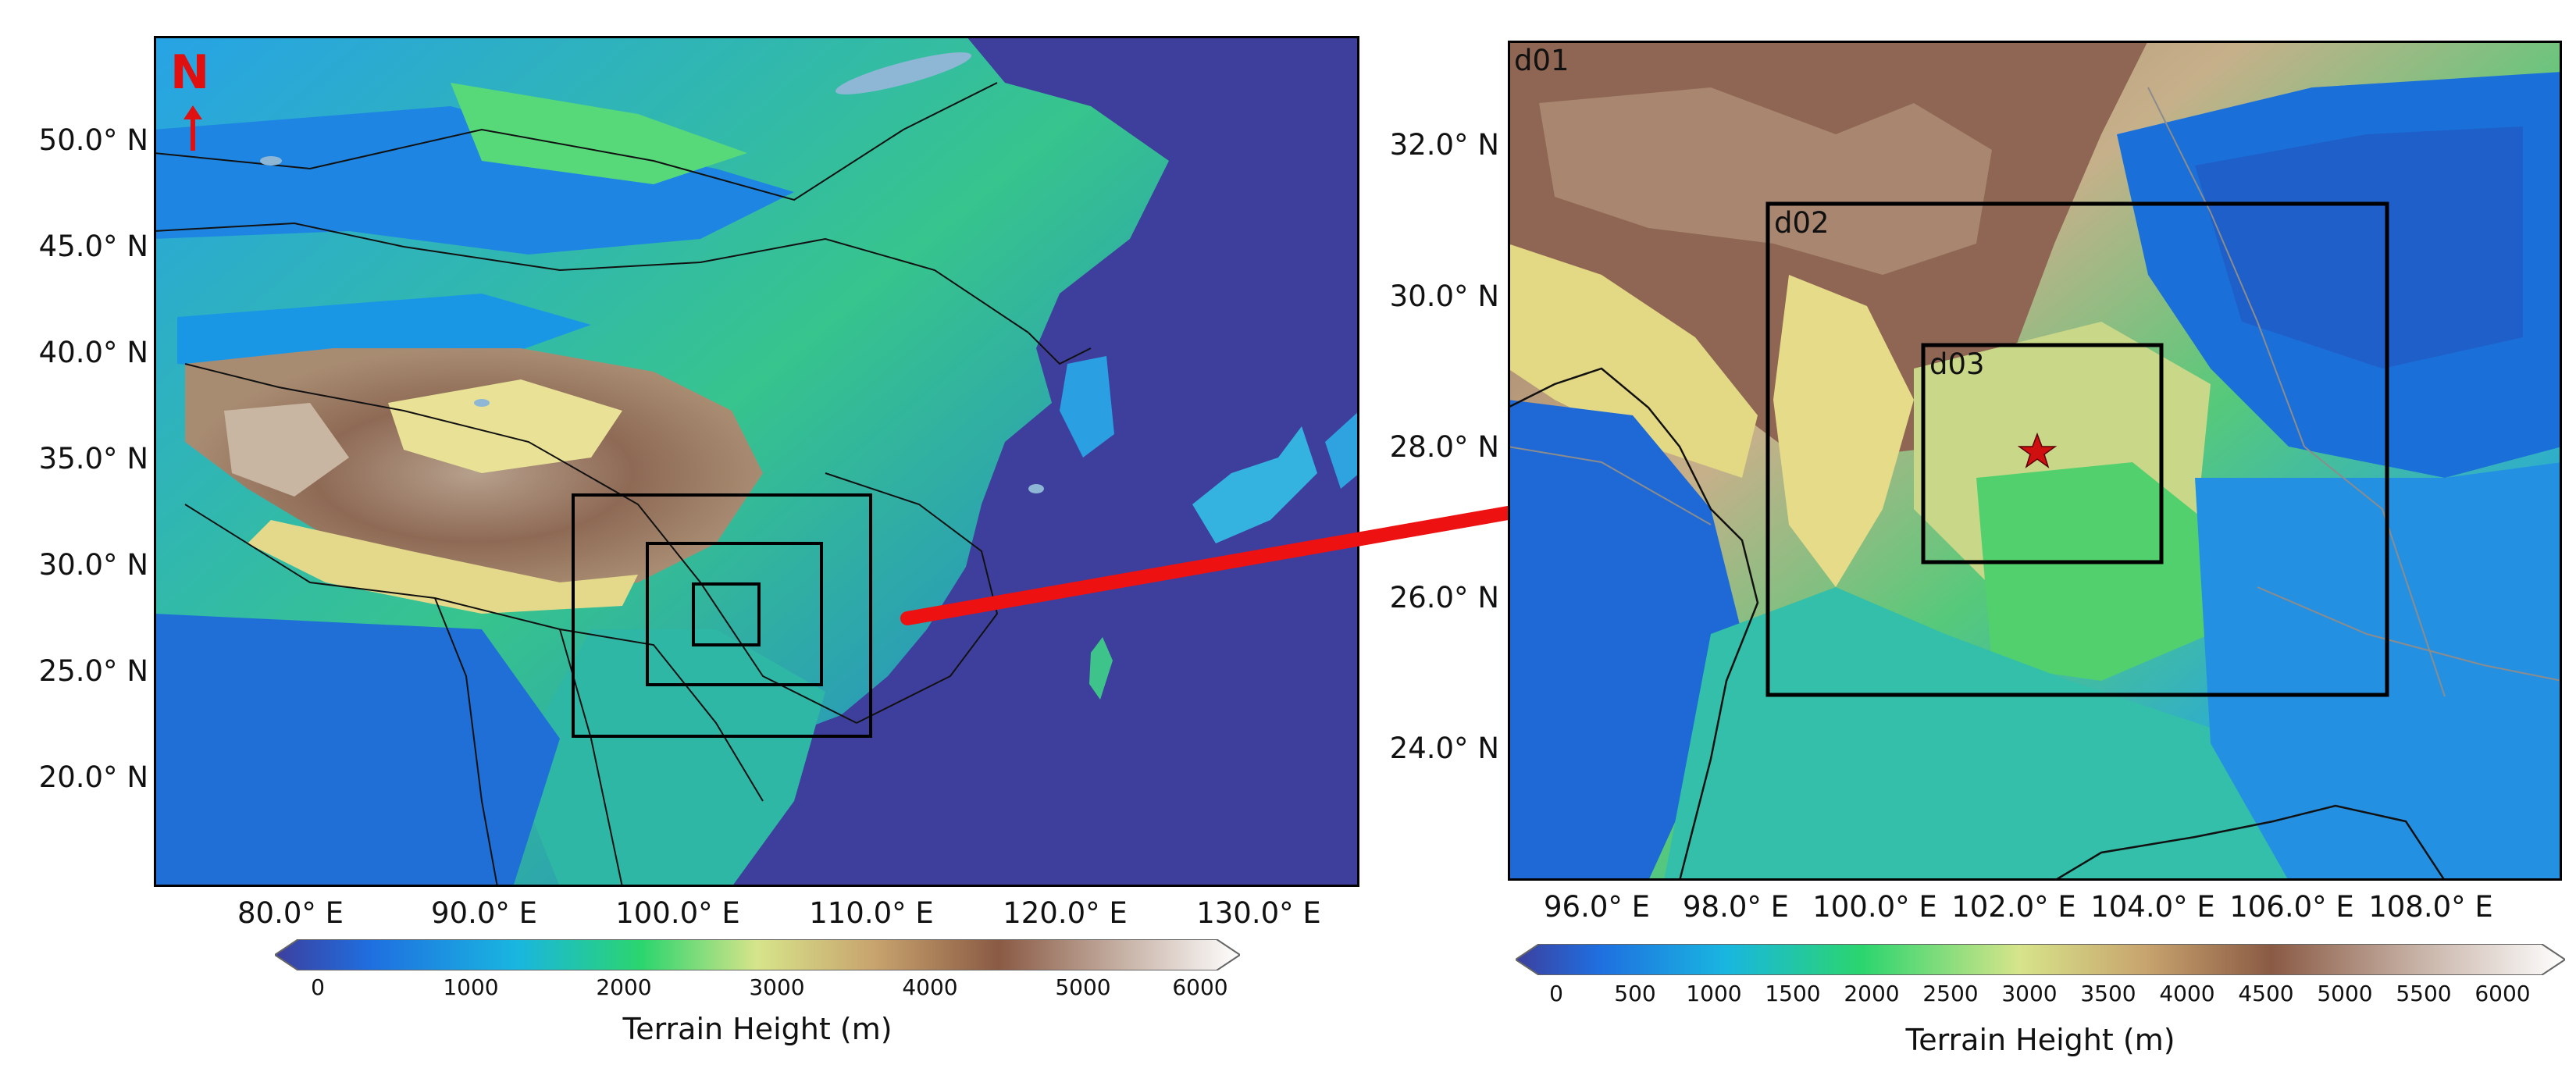  What do you see at coordinates (757, 1029) in the screenshot?
I see `left-colorbar-title: Terrain Height (m)` at bounding box center [757, 1029].